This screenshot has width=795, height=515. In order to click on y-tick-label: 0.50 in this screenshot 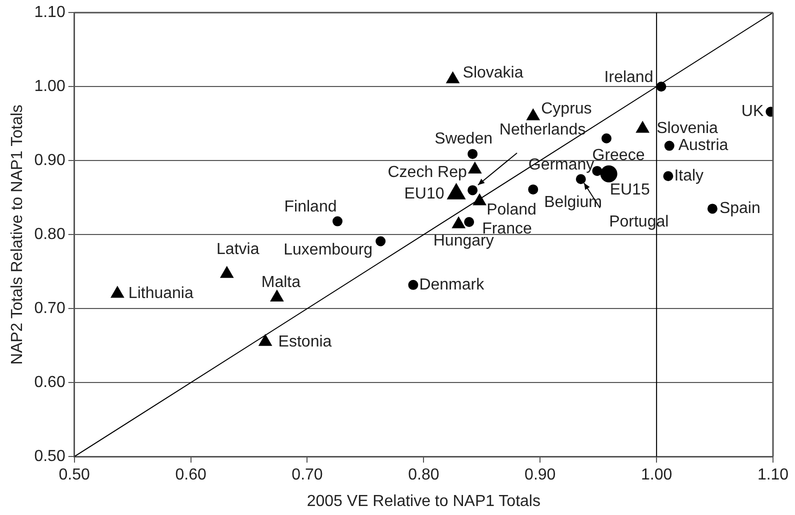, I will do `click(50, 457)`.